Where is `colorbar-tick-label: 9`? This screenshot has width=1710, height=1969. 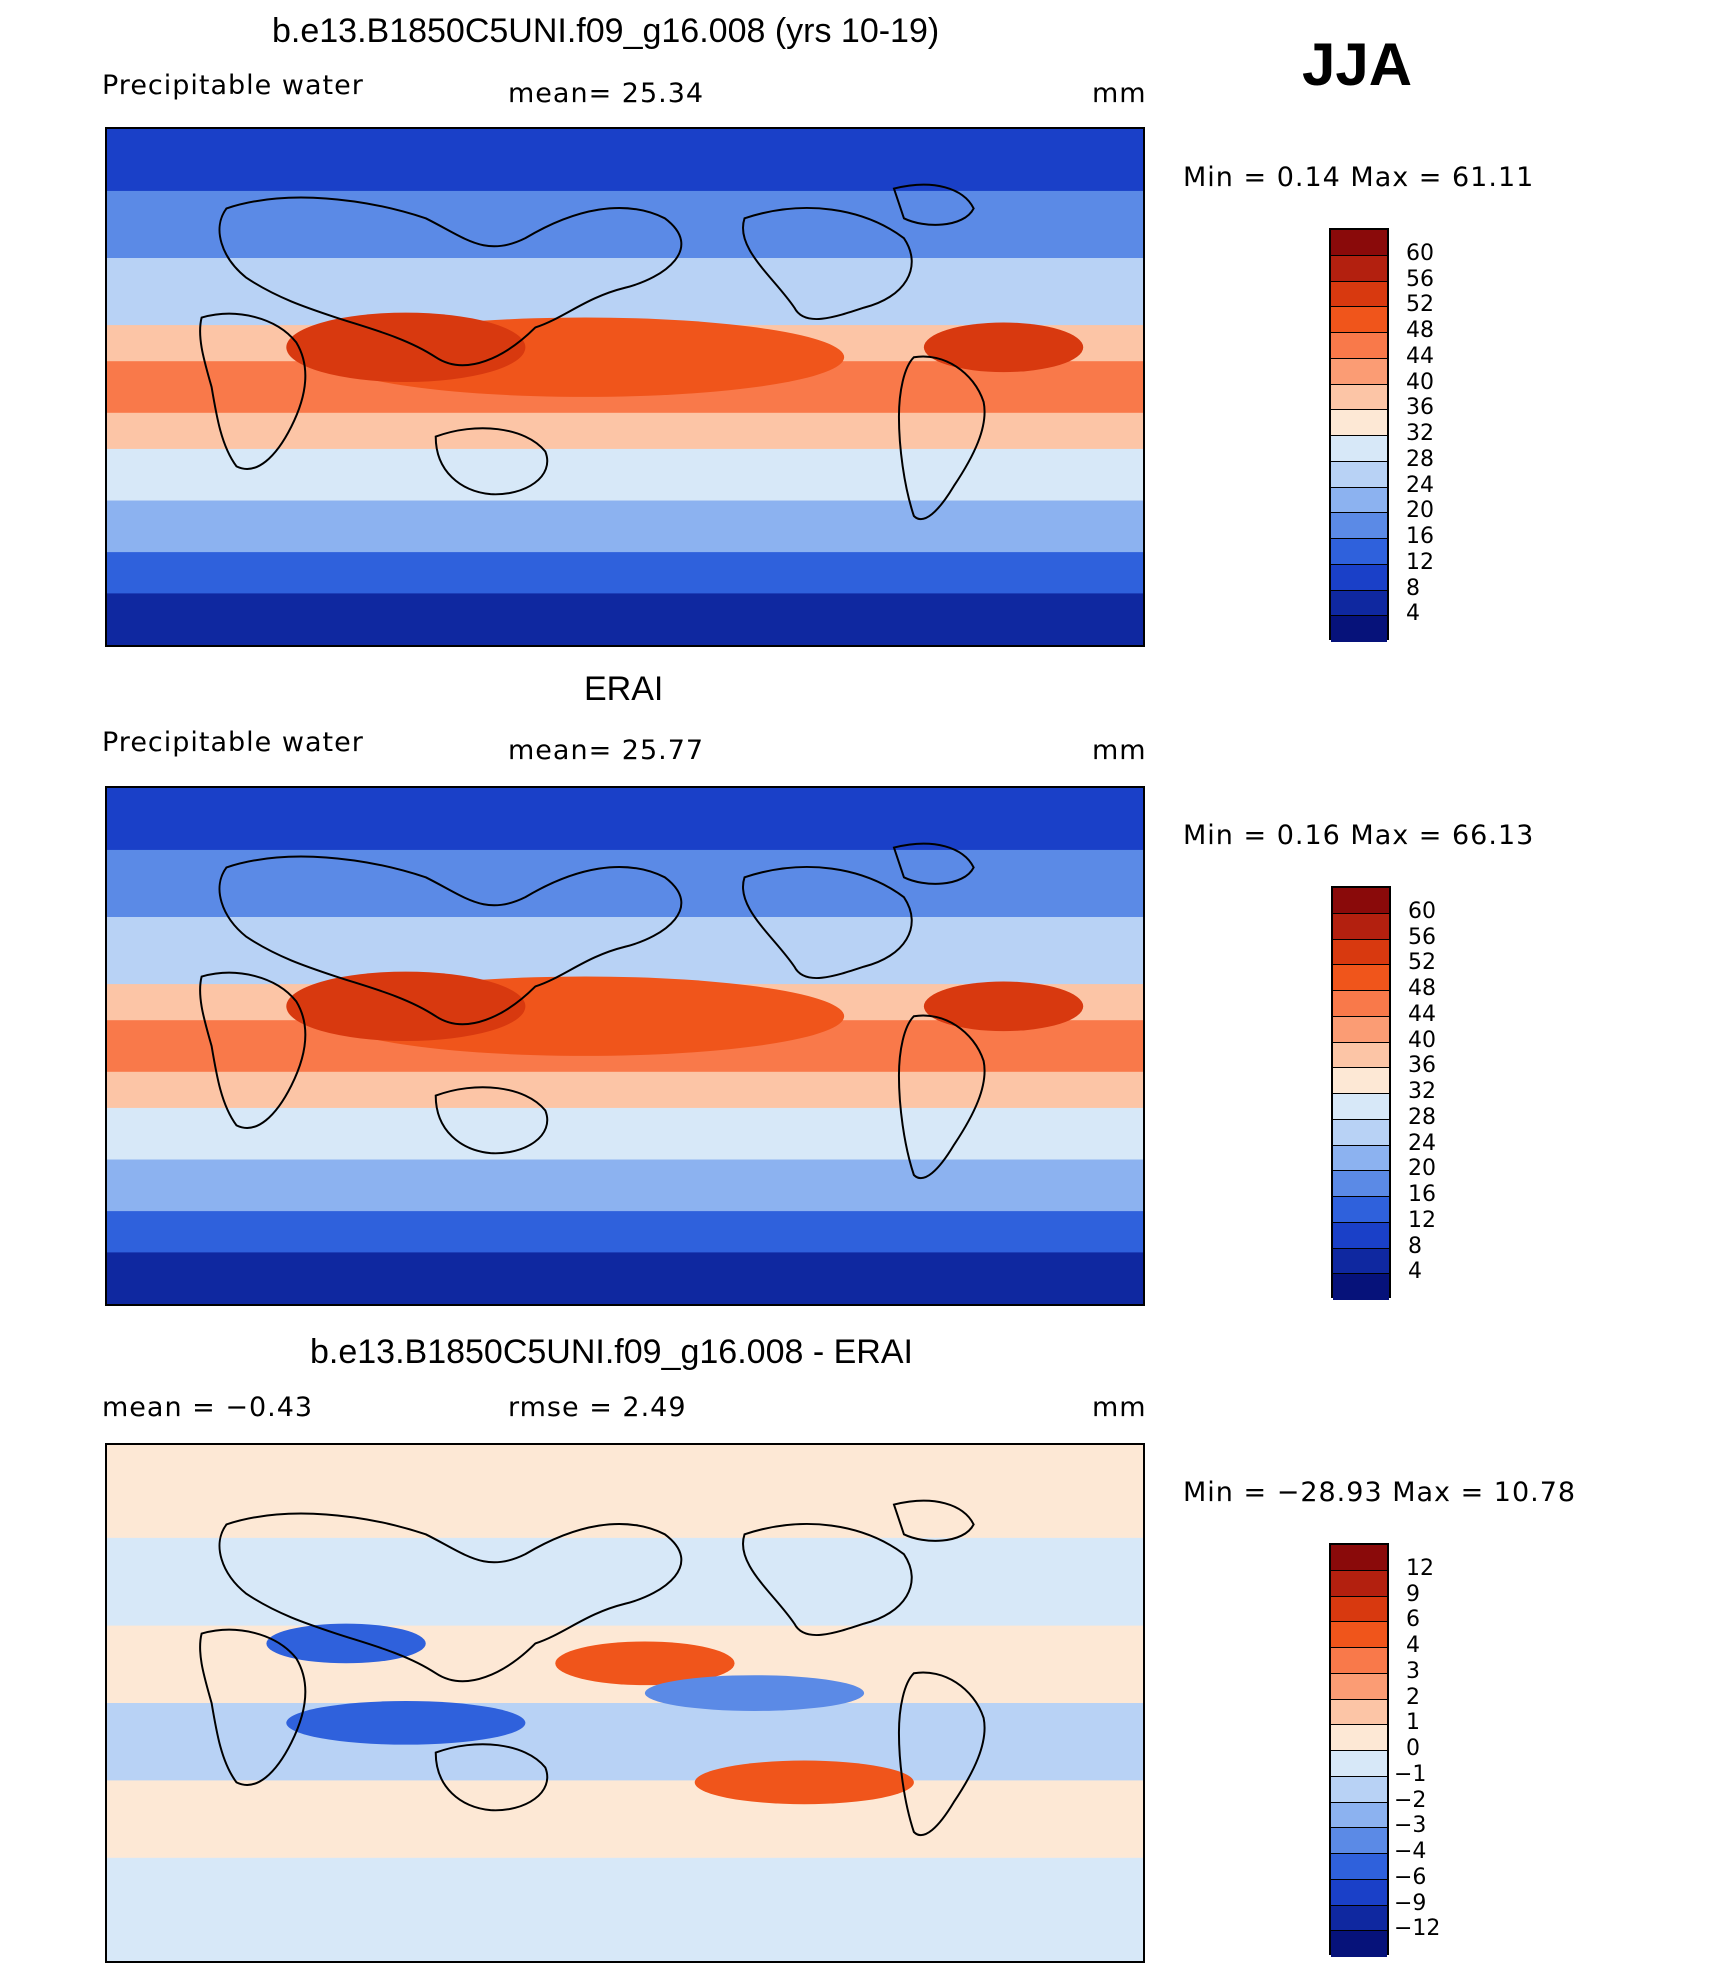
colorbar-tick-label: 9 is located at coordinates (1413, 1594).